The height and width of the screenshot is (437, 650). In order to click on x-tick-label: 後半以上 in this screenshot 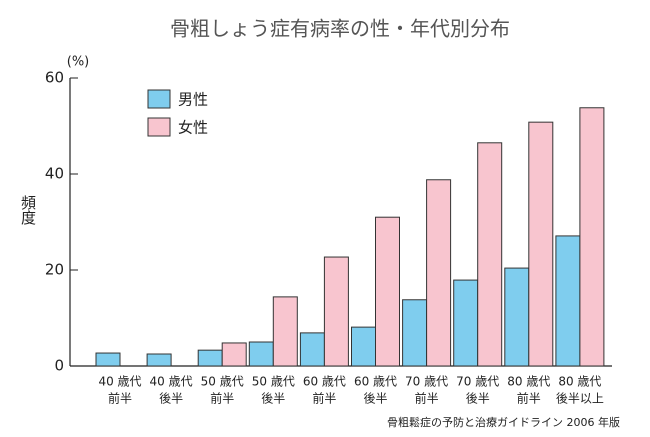, I will do `click(580, 399)`.